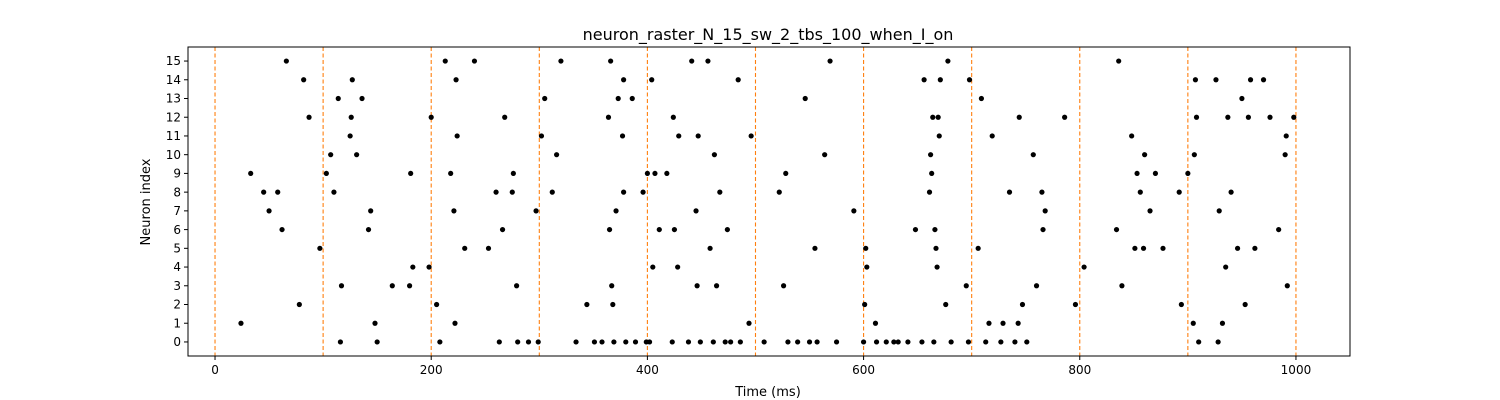 The height and width of the screenshot is (400, 1500). What do you see at coordinates (173, 61) in the screenshot?
I see `y-tick-label: 15` at bounding box center [173, 61].